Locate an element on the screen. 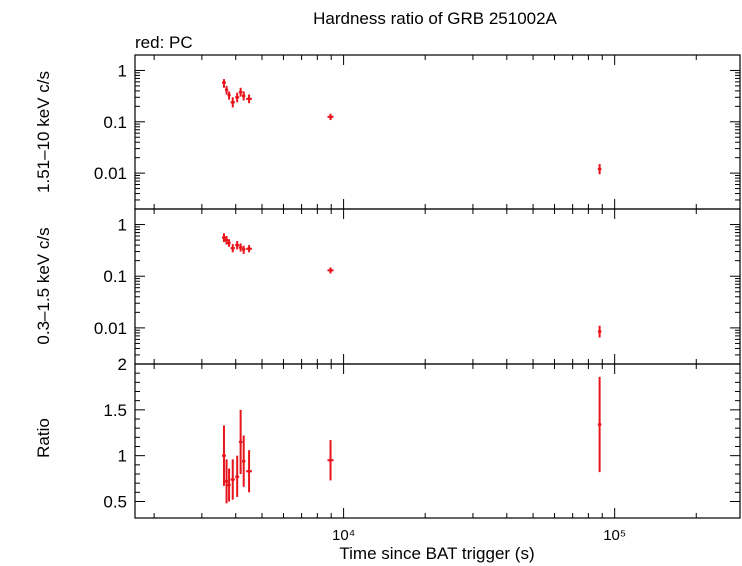  x-tick-label: 10⁴ is located at coordinates (343, 535).